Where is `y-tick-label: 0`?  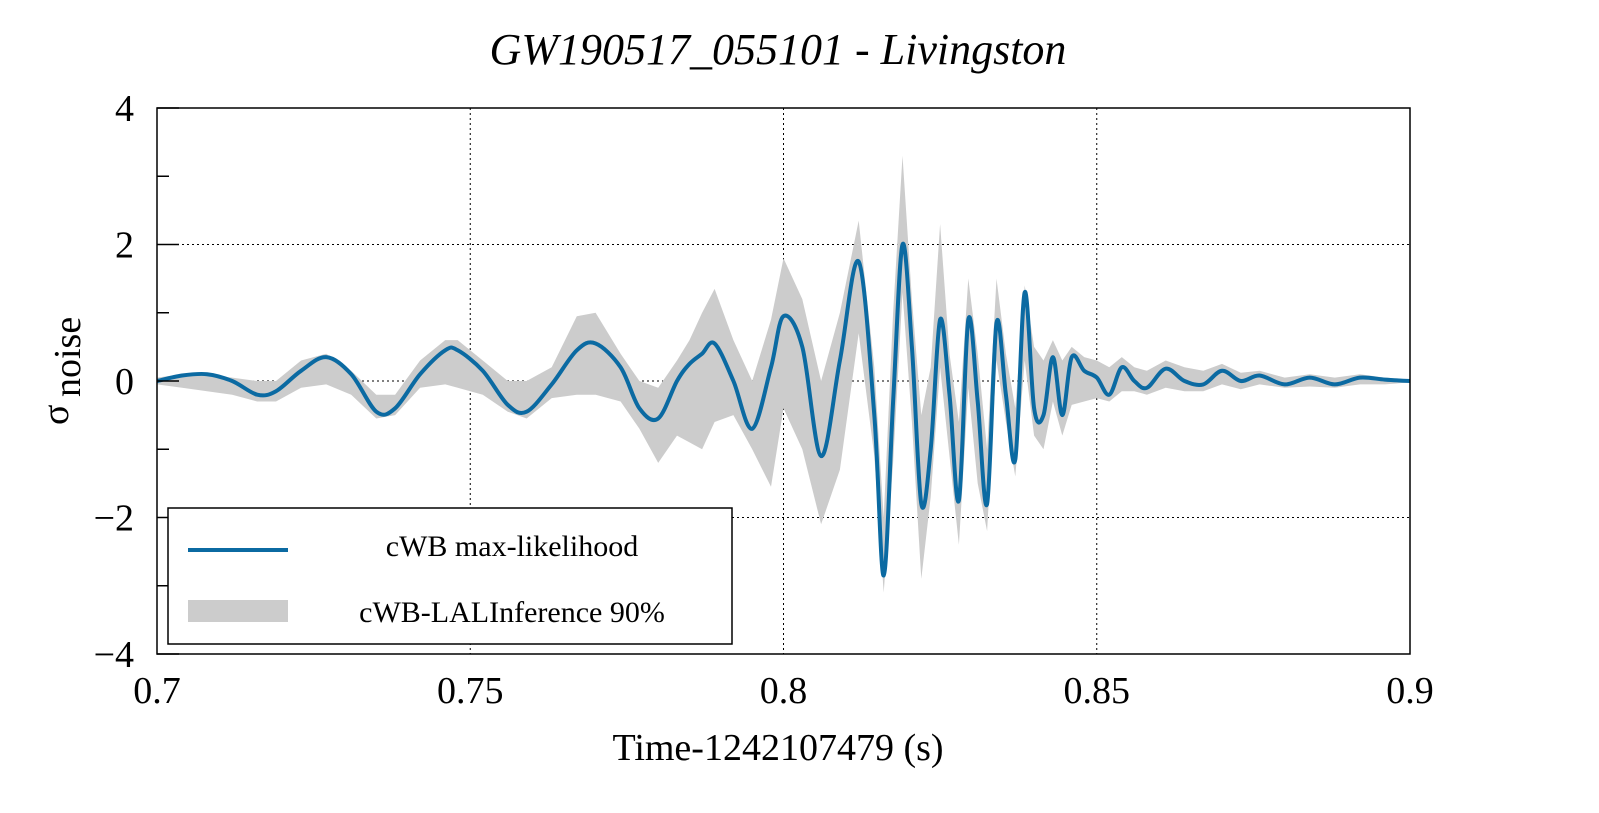
y-tick-label: 0 is located at coordinates (124, 382).